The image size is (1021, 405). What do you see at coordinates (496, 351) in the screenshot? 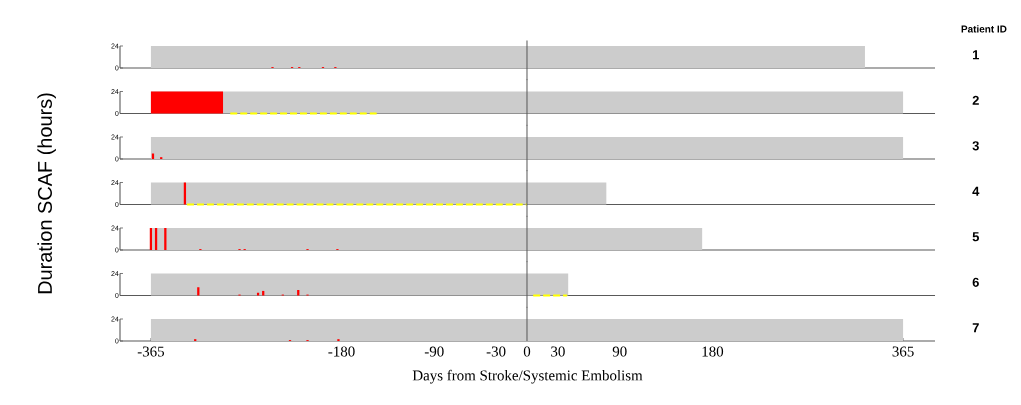
I see `x-tick-label: -30` at bounding box center [496, 351].